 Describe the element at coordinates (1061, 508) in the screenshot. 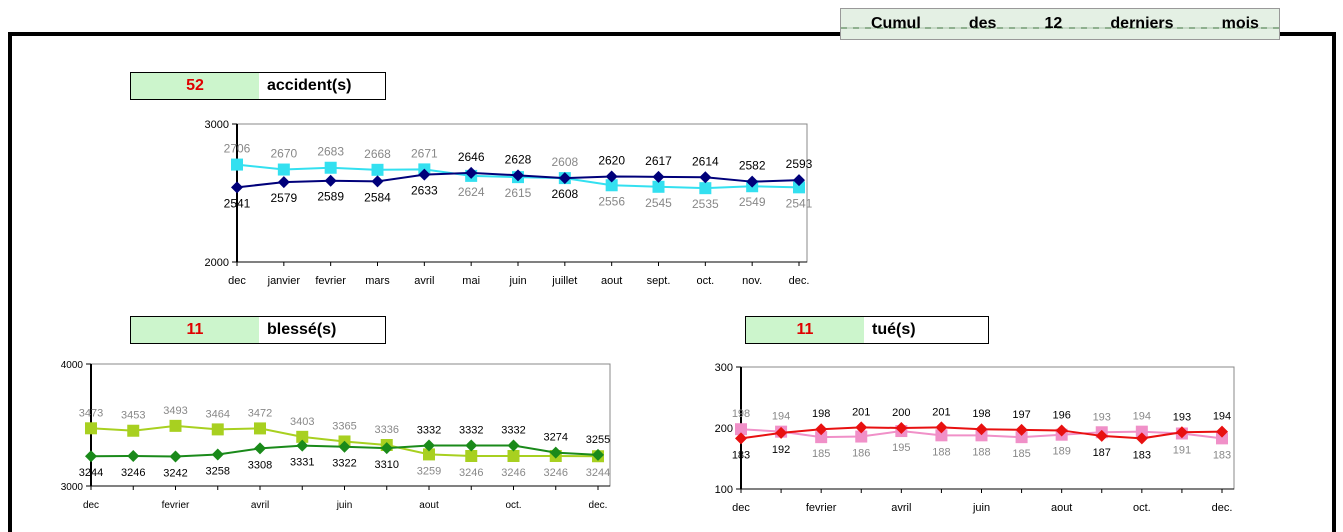

I see `tues-x-tick-label: aout` at that location.